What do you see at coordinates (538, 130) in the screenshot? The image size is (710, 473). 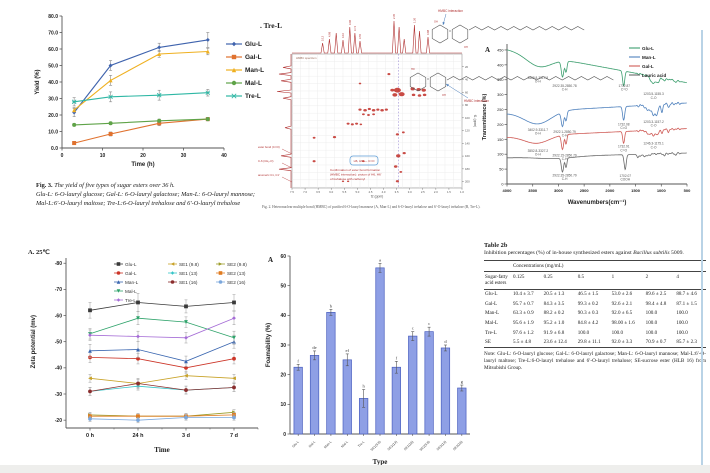 I see `svg-text: 3402.9-3311.7` at bounding box center [538, 130].